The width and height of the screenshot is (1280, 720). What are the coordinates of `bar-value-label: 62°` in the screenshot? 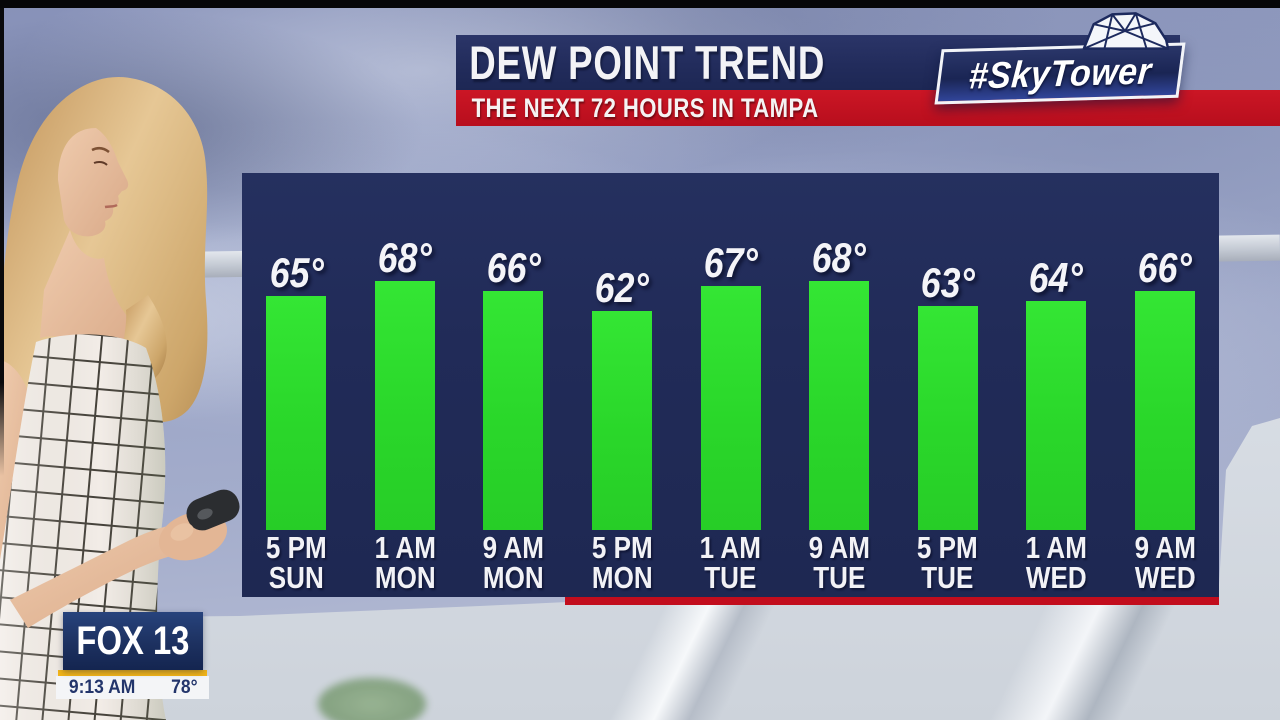 It's located at (621, 287).